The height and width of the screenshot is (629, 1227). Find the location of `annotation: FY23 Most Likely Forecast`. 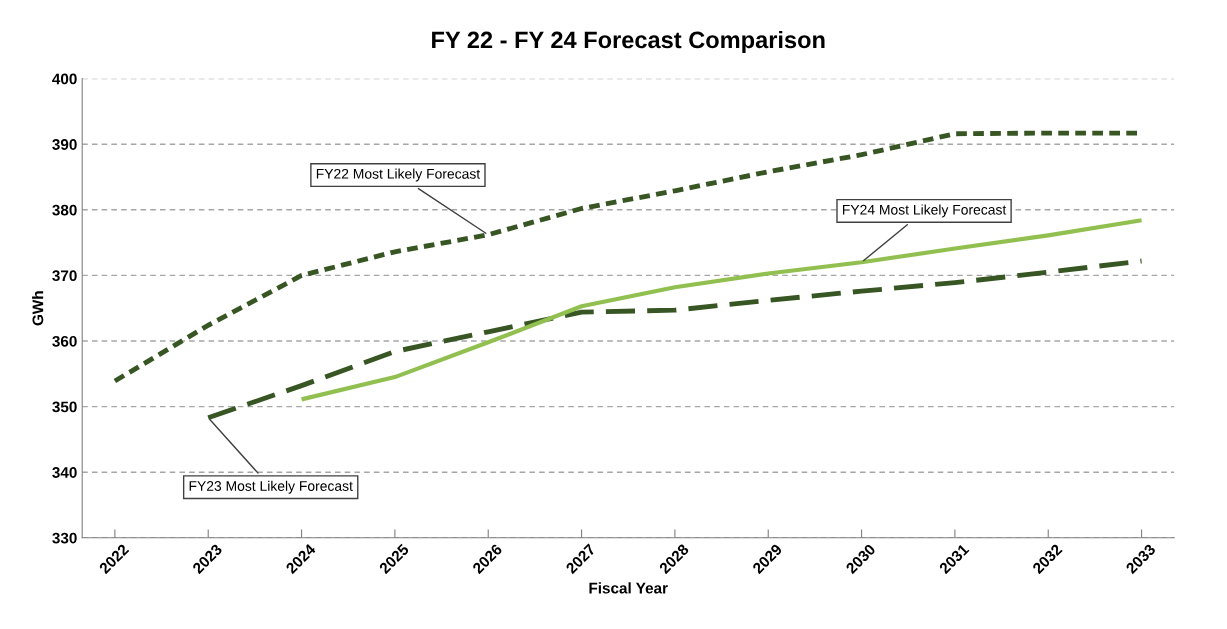

annotation: FY23 Most Likely Forecast is located at coordinates (271, 487).